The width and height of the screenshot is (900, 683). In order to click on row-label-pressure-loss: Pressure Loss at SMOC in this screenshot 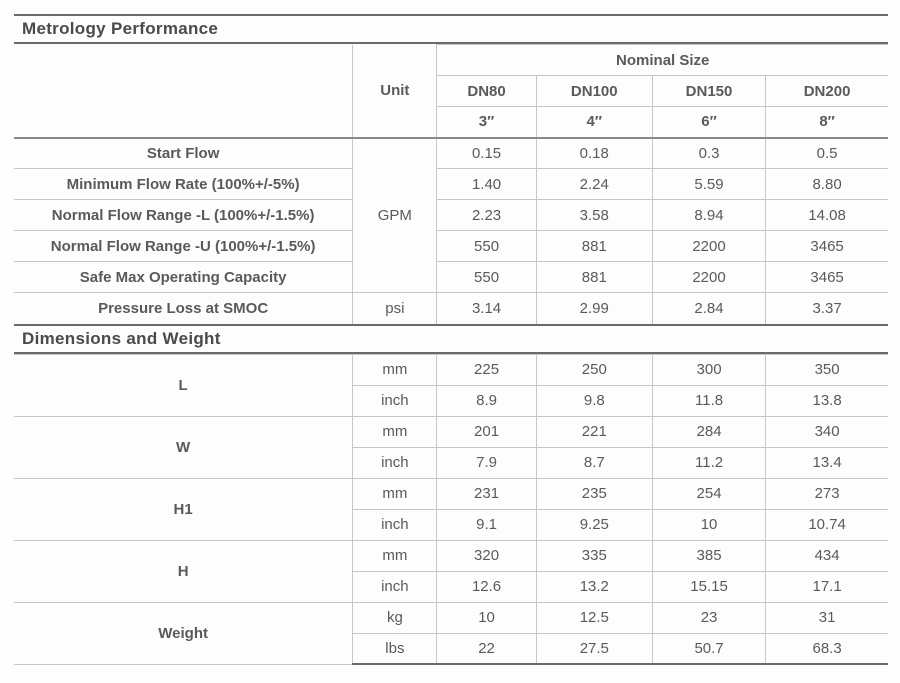, I will do `click(184, 308)`.